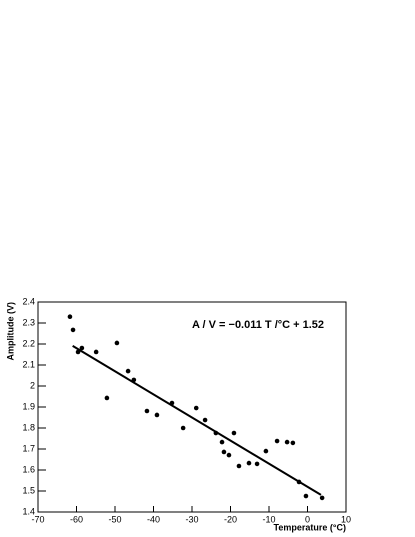 The width and height of the screenshot is (415, 537). I want to click on x-tick-label: -20, so click(230, 519).